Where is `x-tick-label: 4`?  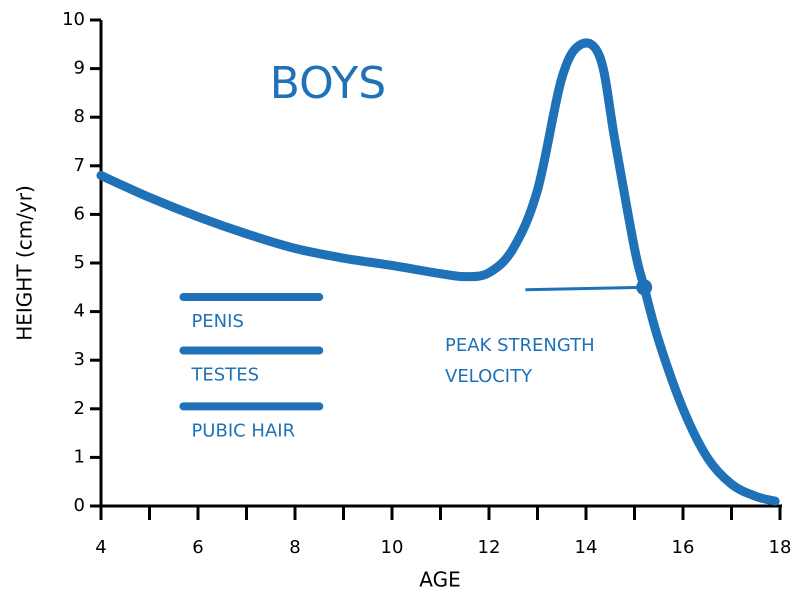
x-tick-label: 4 is located at coordinates (100, 547).